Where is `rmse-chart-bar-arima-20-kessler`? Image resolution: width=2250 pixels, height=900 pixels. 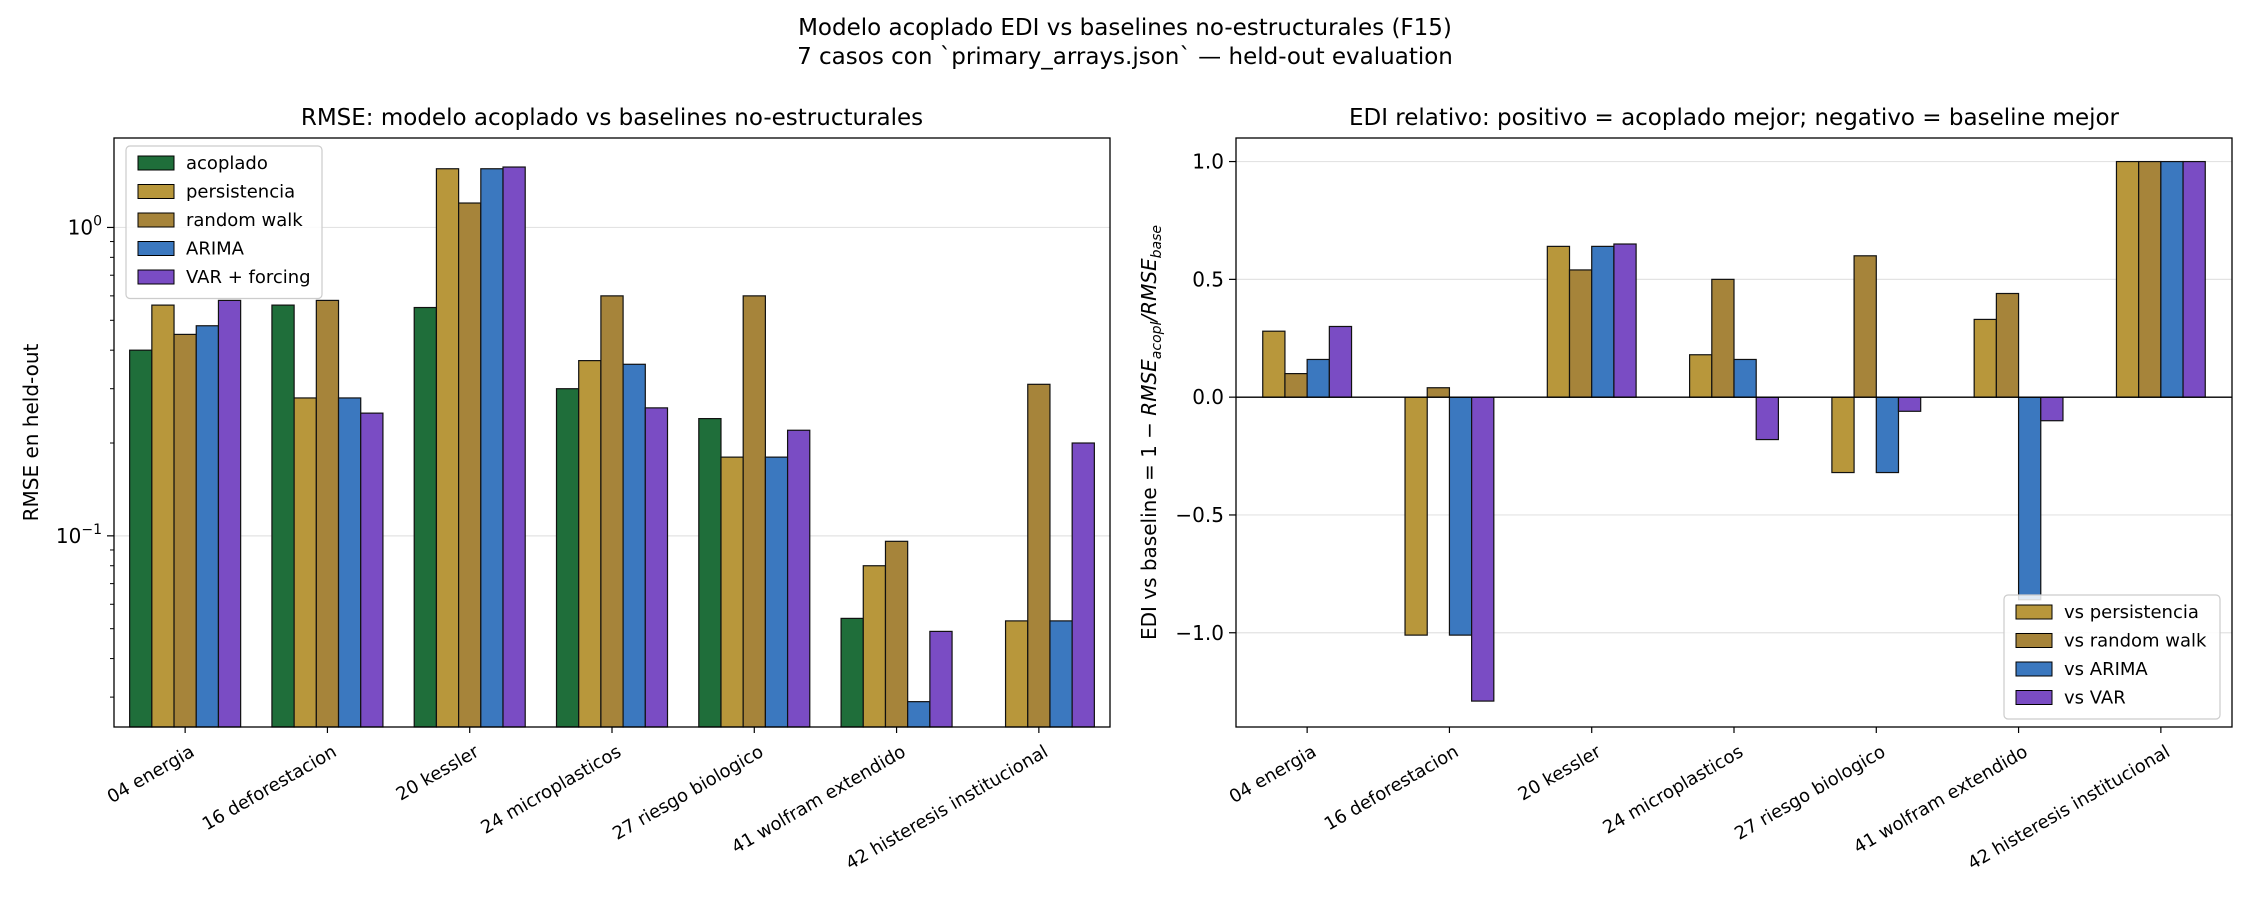 rmse-chart-bar-arima-20-kessler is located at coordinates (492, 448).